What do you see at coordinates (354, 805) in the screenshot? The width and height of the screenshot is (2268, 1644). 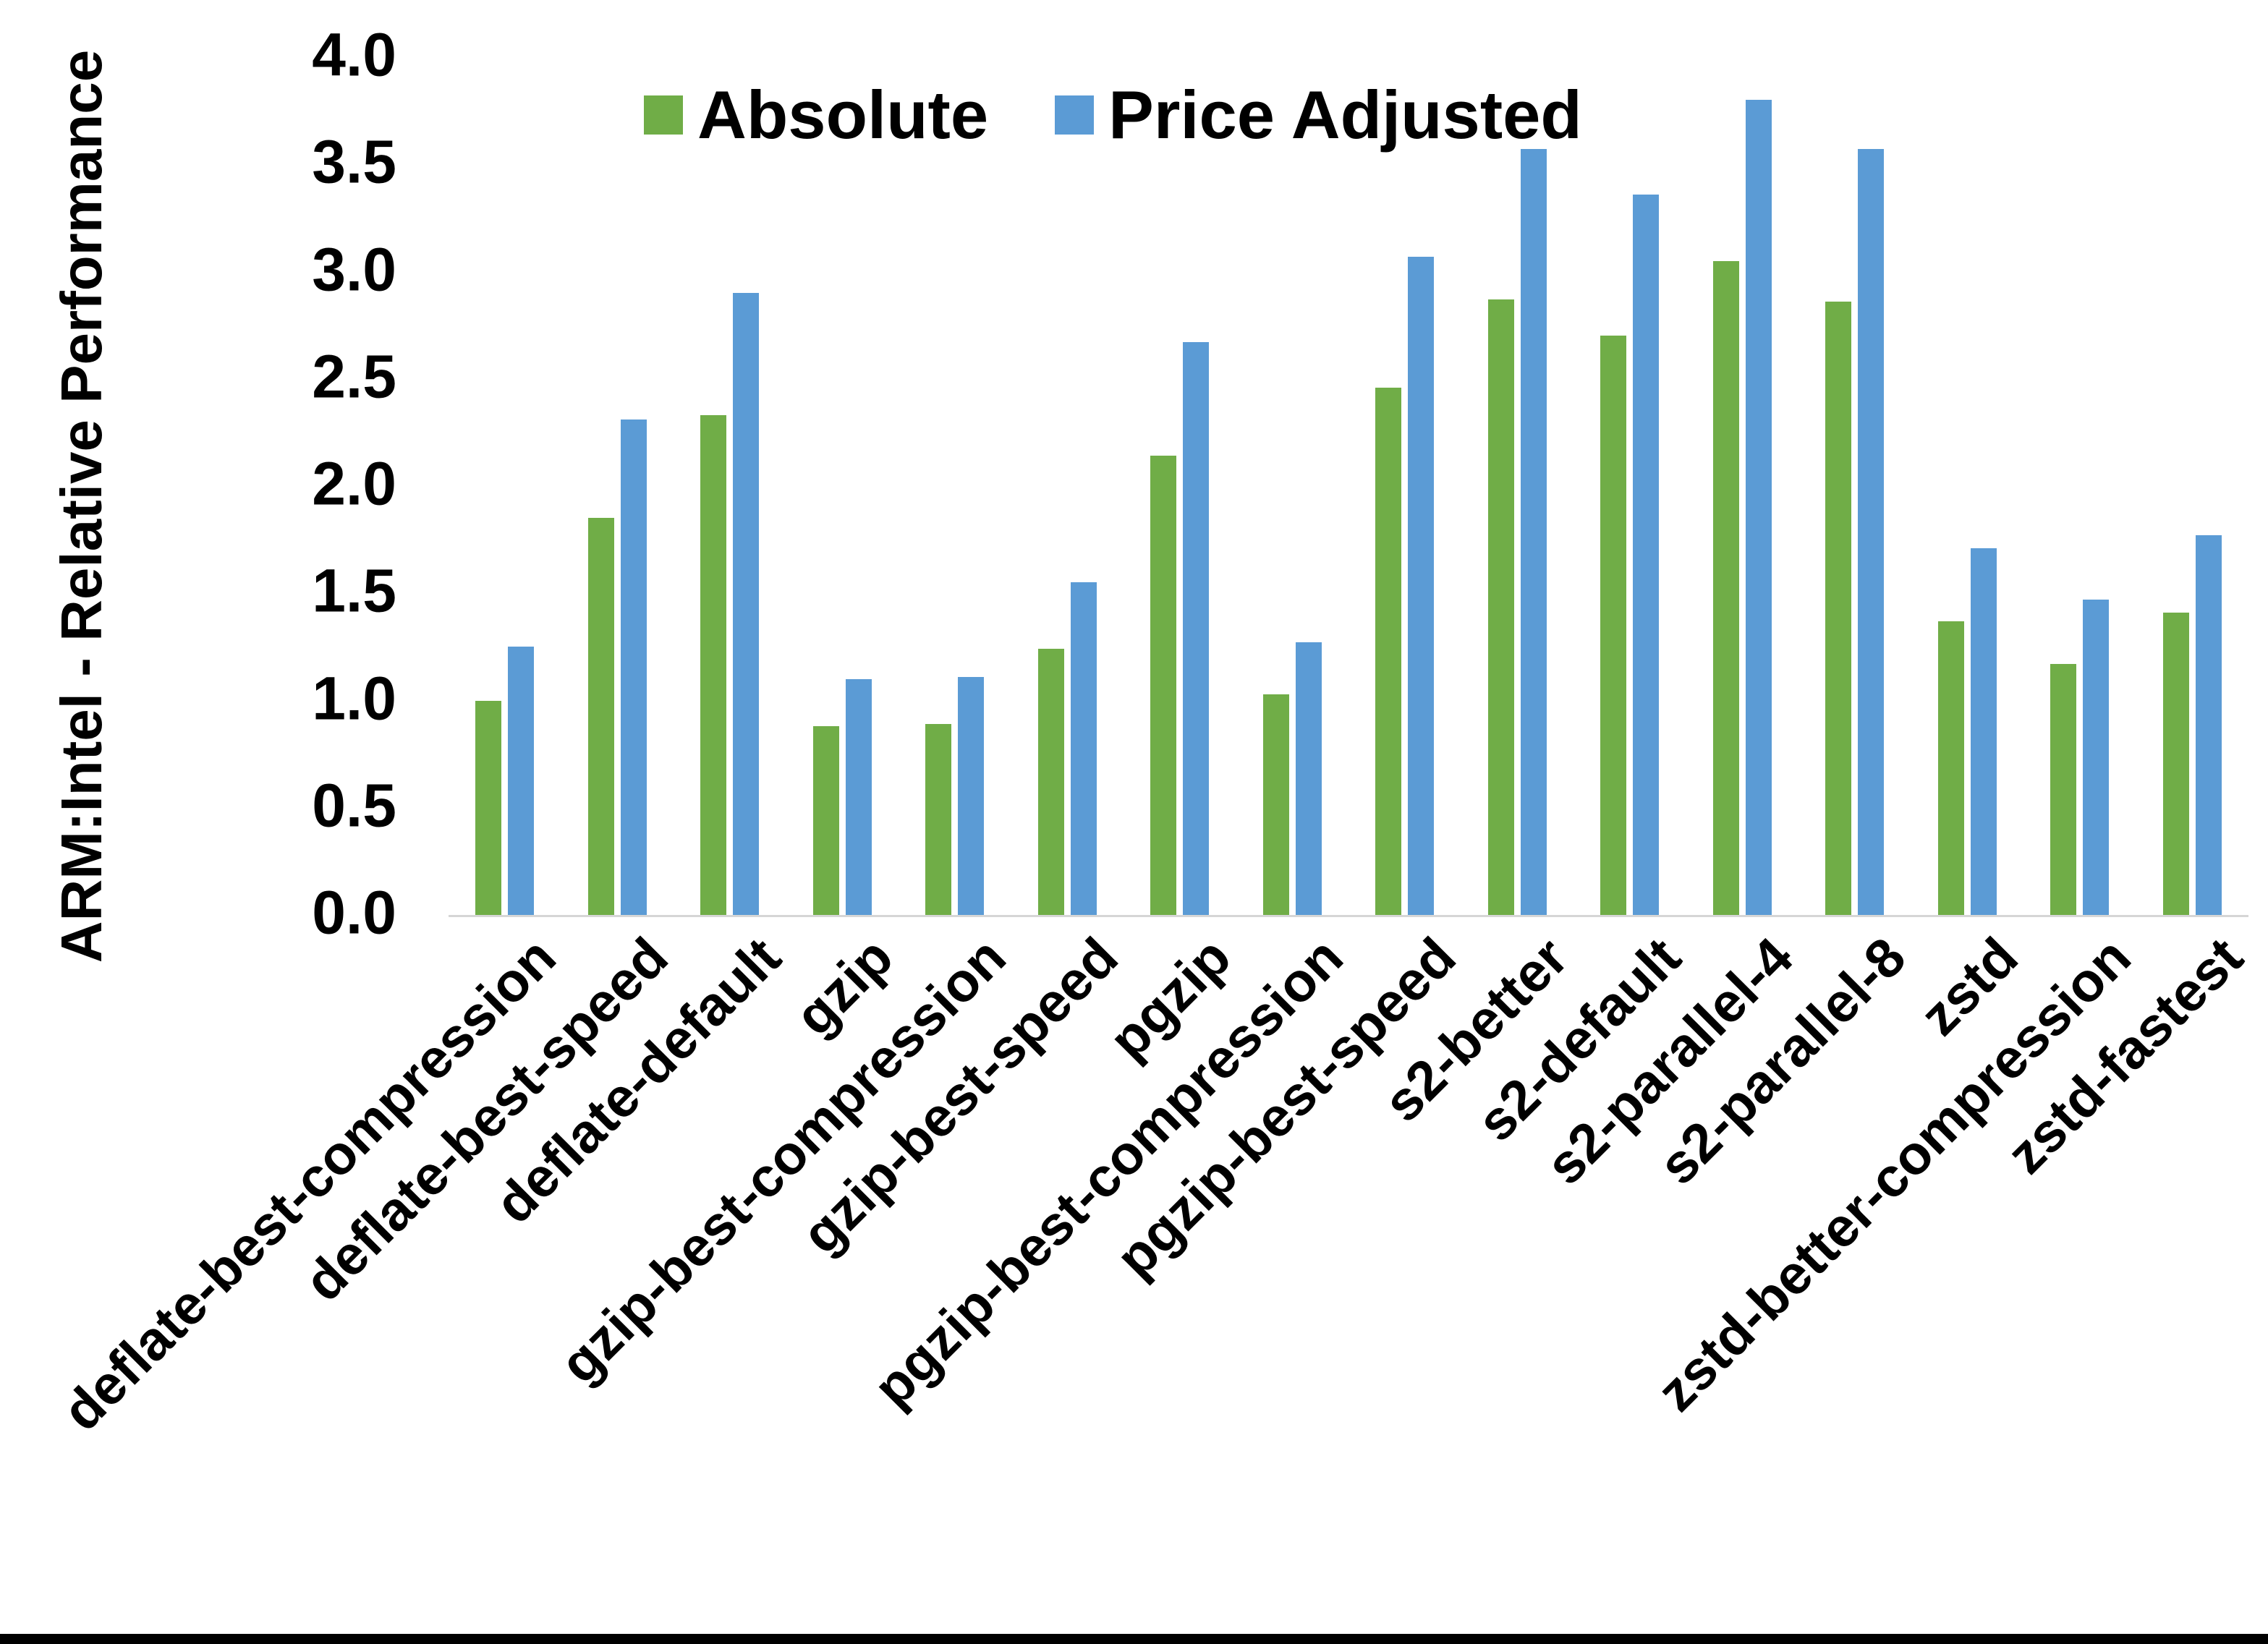 I see `y-tick-label: 0.5` at bounding box center [354, 805].